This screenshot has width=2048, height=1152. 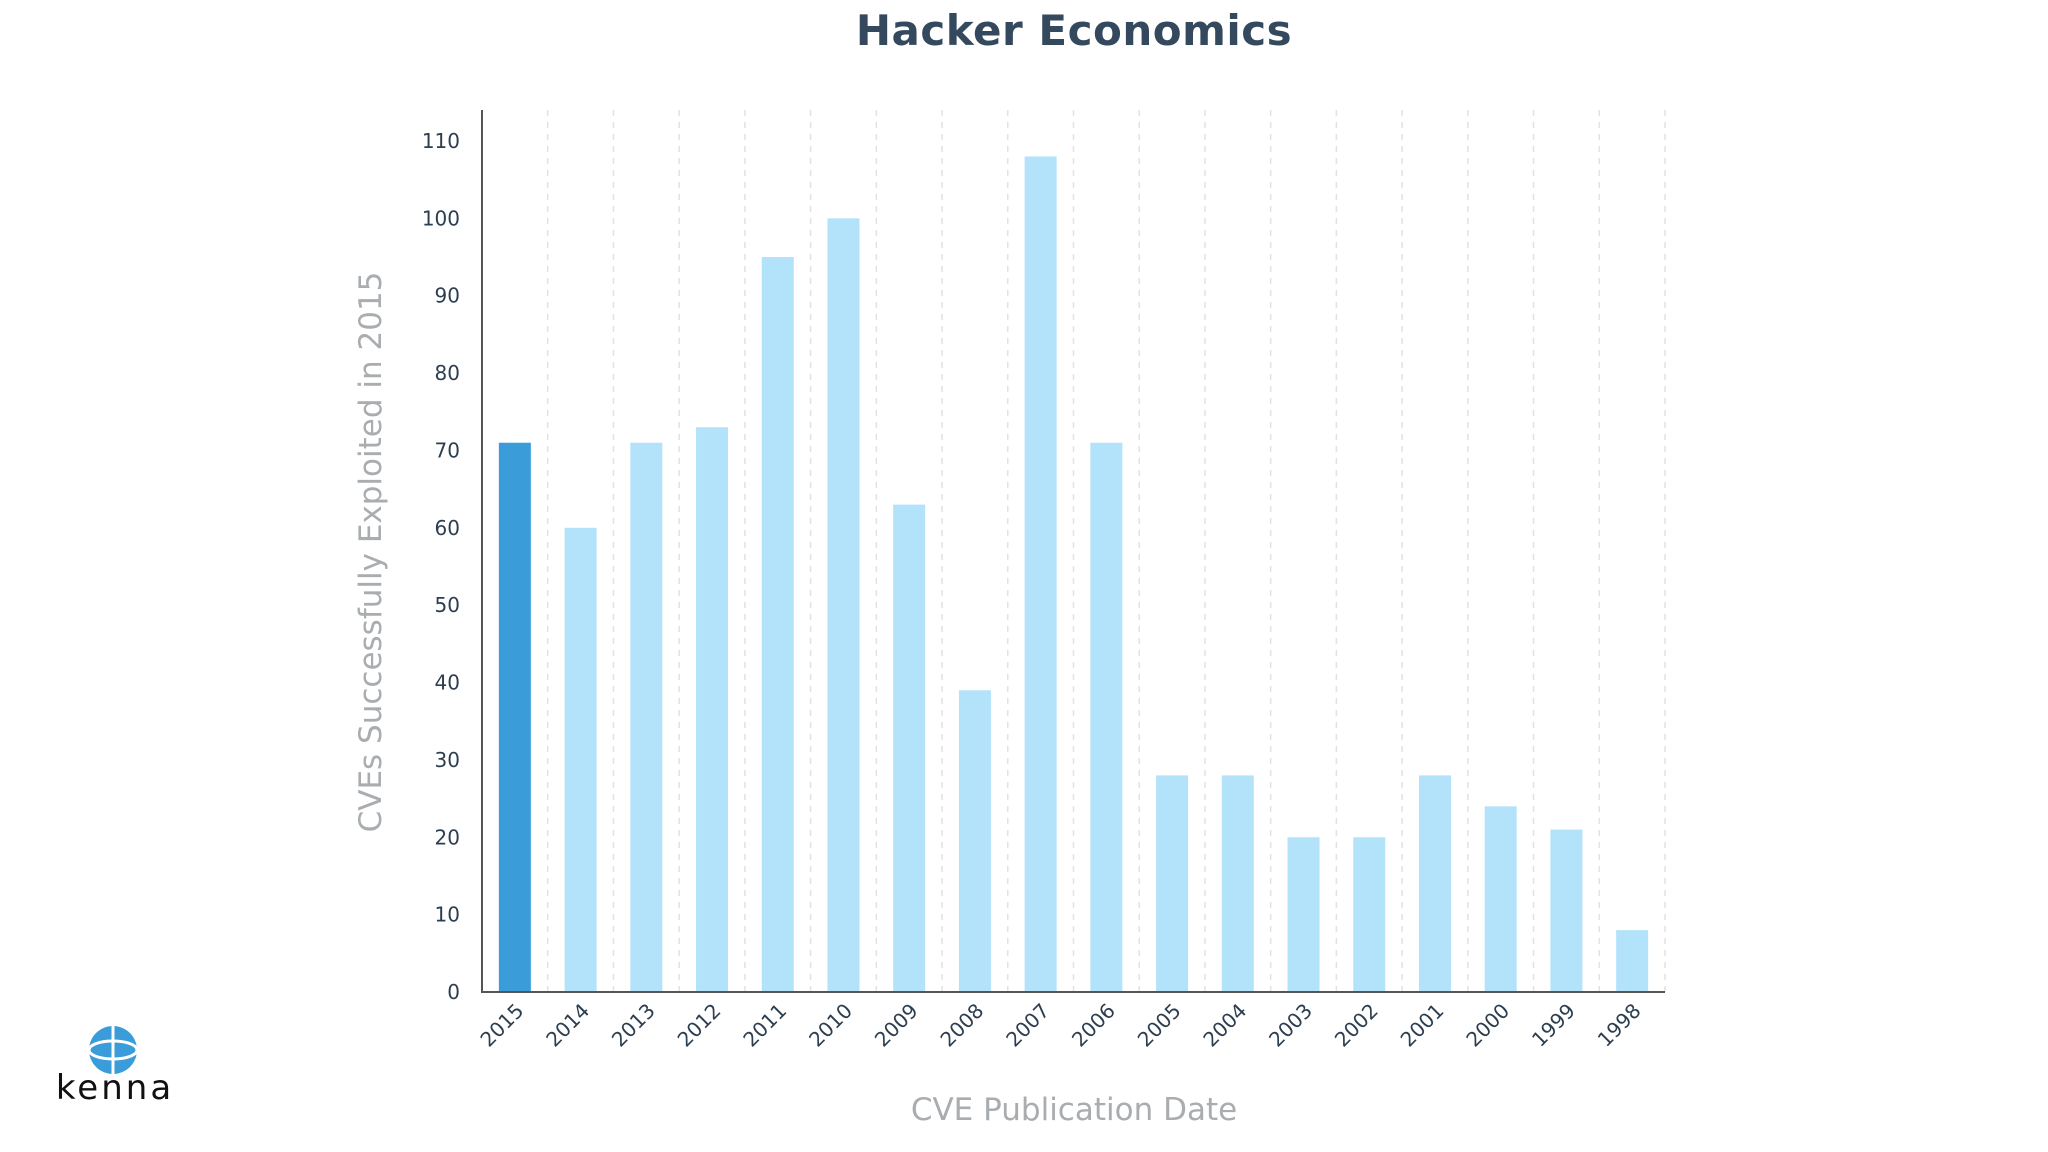 I want to click on x-axis-label: CVE Publication Date, so click(x=1074, y=1110).